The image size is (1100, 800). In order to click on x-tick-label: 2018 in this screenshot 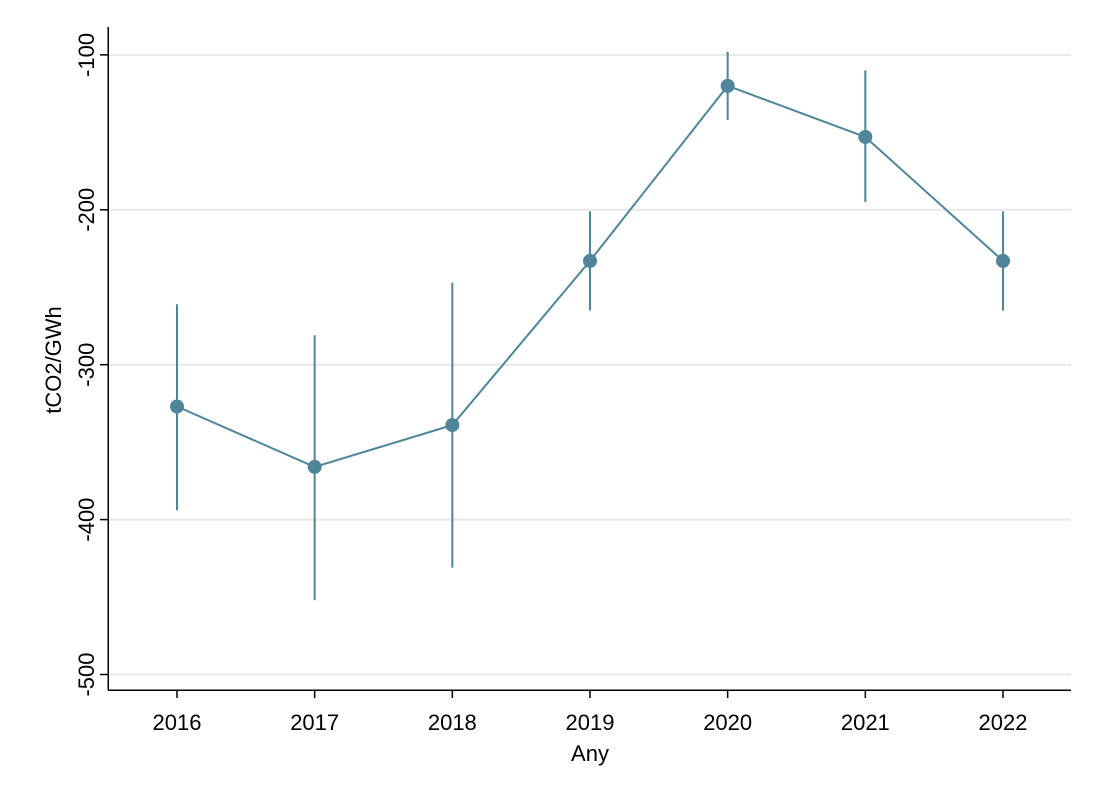, I will do `click(452, 722)`.